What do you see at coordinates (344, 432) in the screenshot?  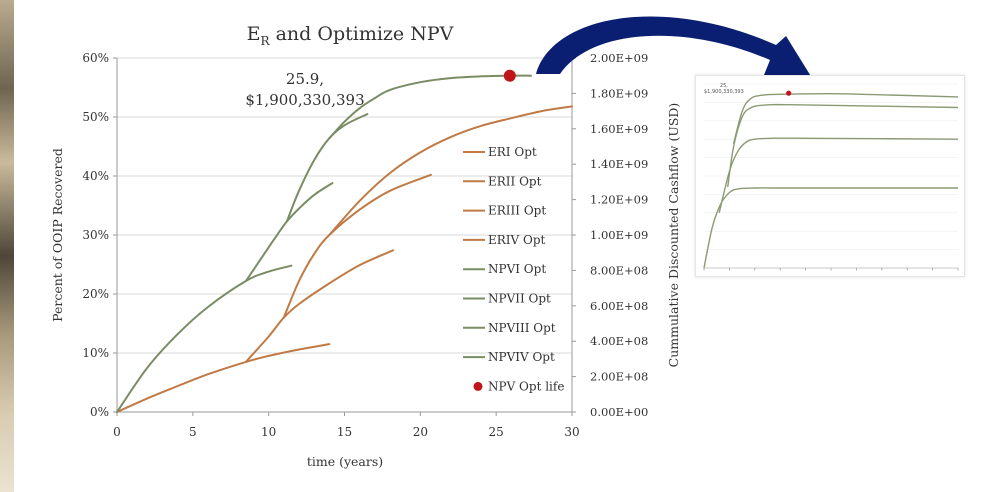 I see `x-tick-label: 15` at bounding box center [344, 432].